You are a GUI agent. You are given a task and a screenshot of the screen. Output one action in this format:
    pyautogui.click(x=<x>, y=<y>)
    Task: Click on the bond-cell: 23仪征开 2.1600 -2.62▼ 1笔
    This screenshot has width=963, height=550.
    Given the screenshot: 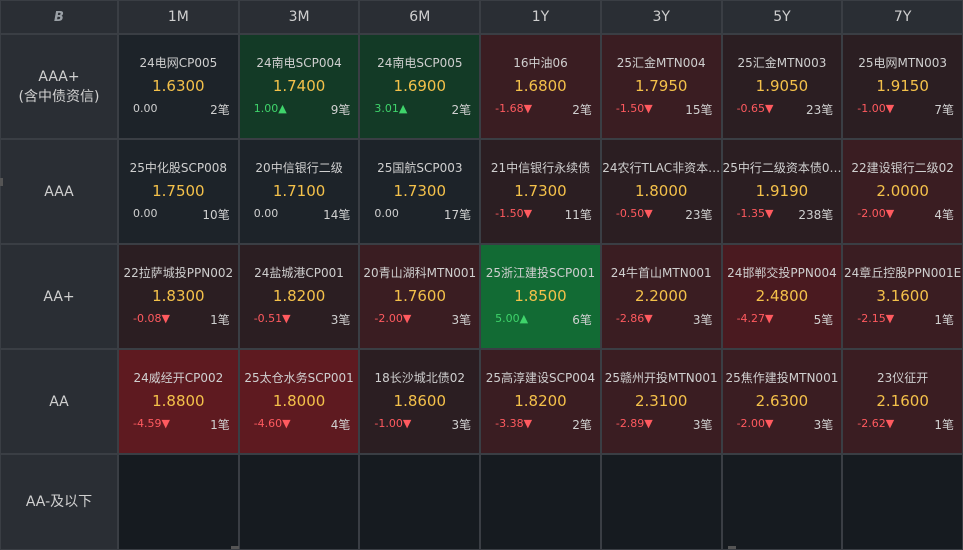 What is the action you would take?
    pyautogui.click(x=902, y=401)
    